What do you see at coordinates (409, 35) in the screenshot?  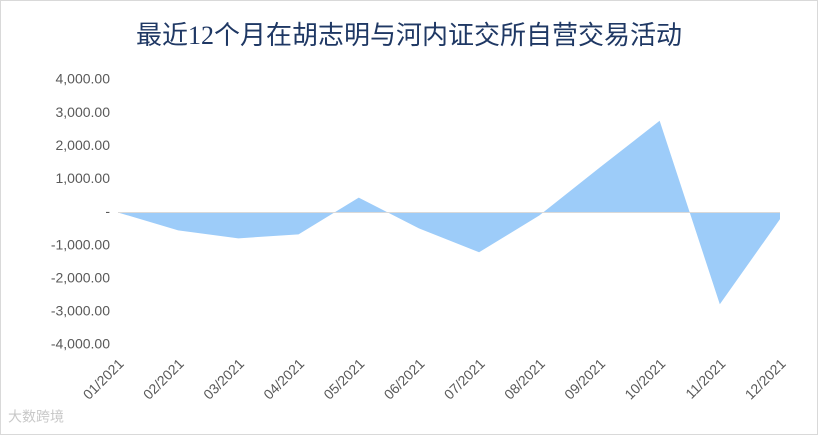 I see `chart-title: 最近12个月在胡志明与河内证交所自营交易活动` at bounding box center [409, 35].